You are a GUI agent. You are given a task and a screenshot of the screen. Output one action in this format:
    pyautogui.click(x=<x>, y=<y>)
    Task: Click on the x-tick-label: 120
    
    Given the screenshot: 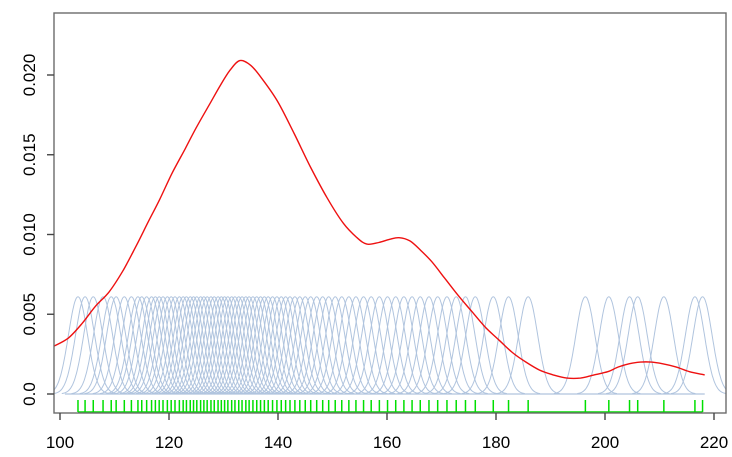 What is the action you would take?
    pyautogui.click(x=169, y=442)
    